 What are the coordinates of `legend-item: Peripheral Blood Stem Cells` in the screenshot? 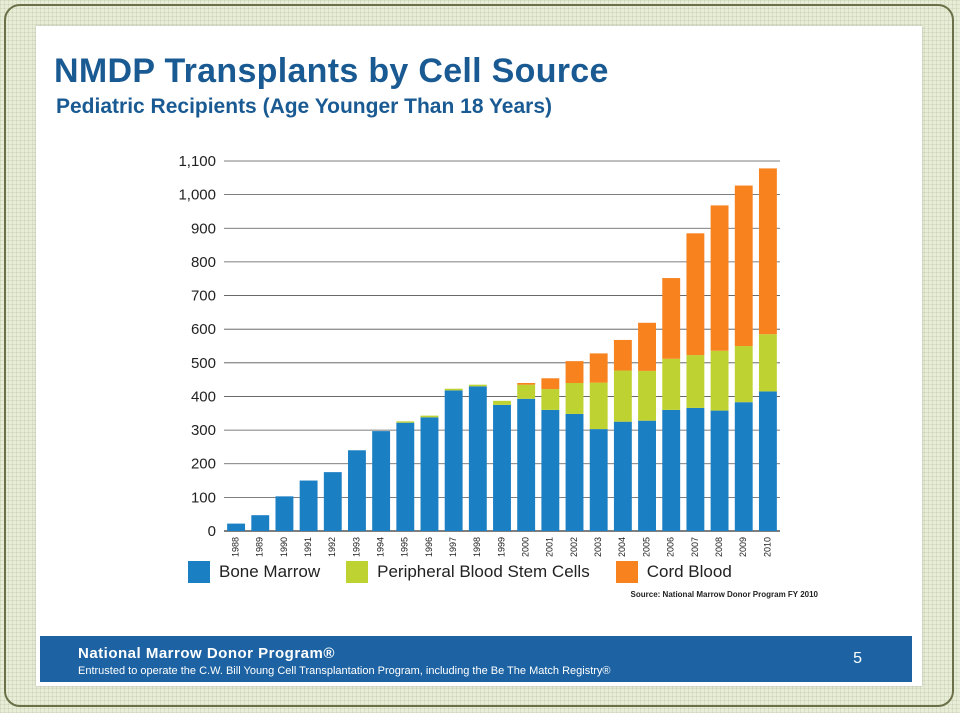 It's located at (468, 572).